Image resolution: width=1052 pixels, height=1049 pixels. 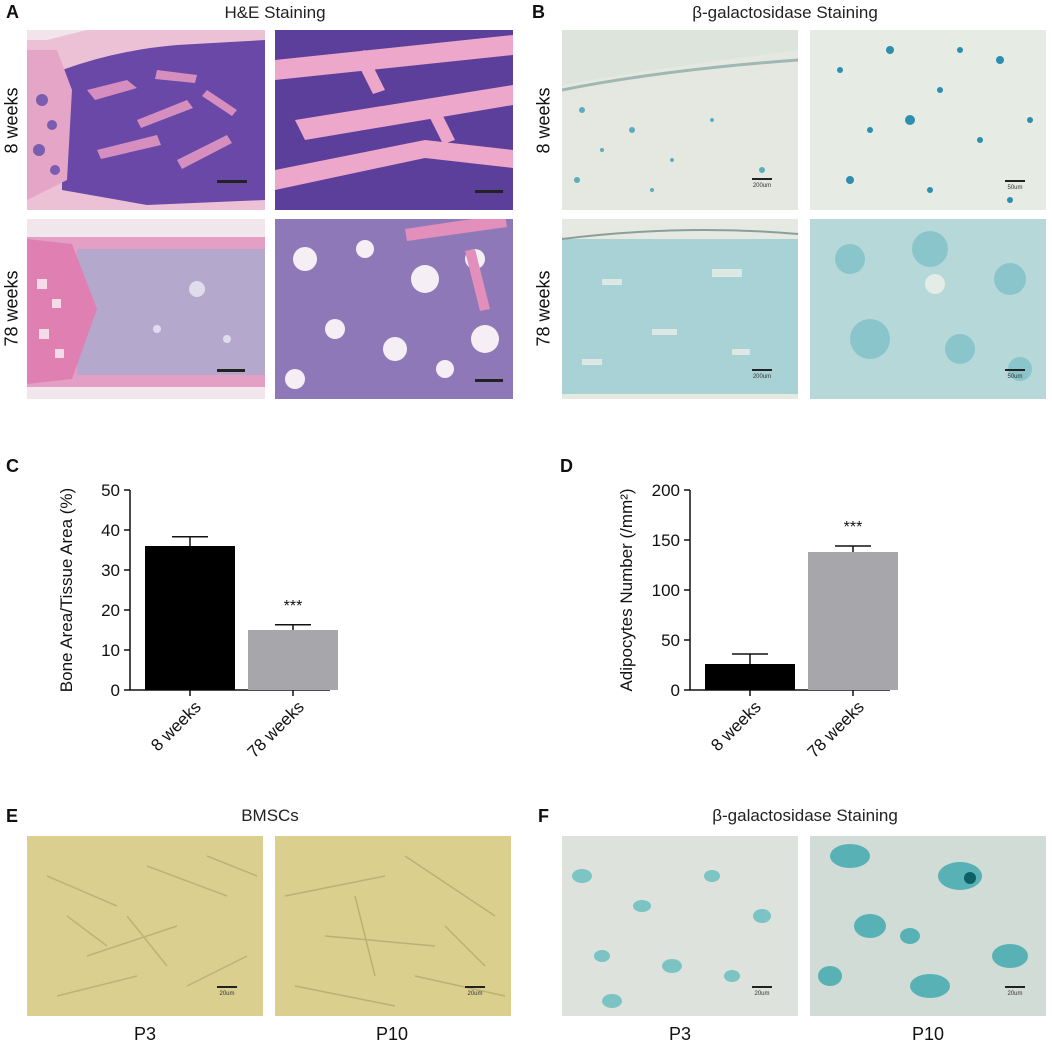 I want to click on panel-f-col-p10: P10, so click(x=928, y=1034).